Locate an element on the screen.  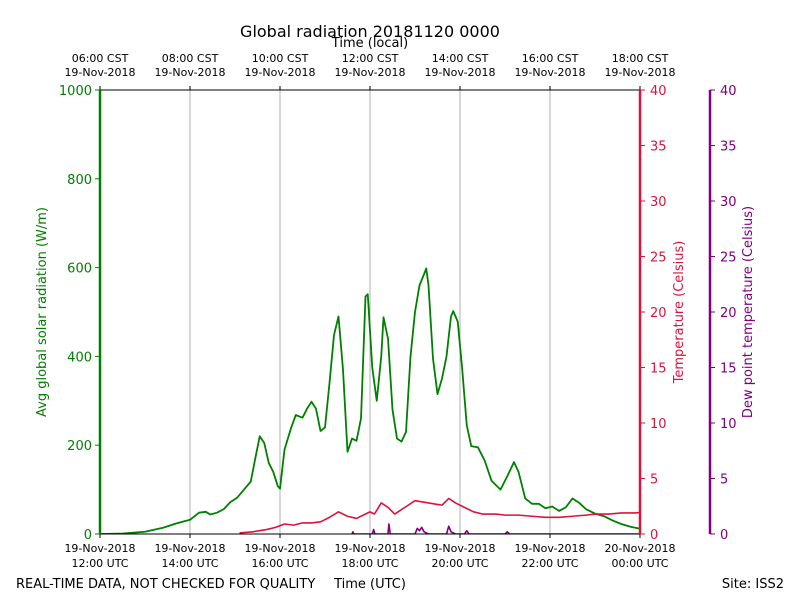
right2-tick-label: 0 is located at coordinates (724, 535).